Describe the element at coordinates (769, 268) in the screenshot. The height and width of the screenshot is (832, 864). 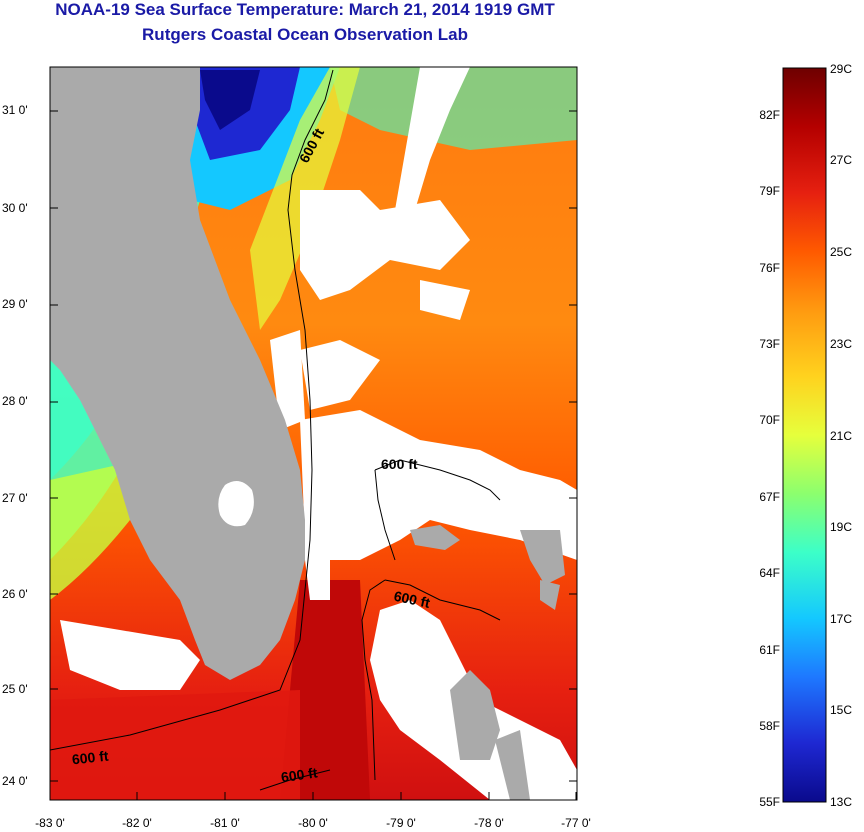
I see `colorbar-f-label: 76F` at that location.